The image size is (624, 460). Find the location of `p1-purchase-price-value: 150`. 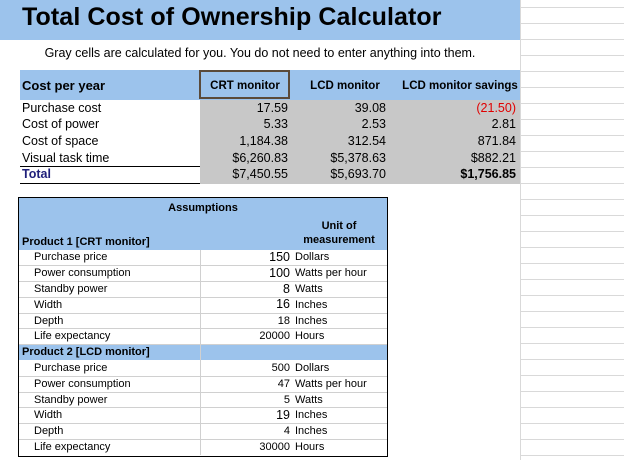

p1-purchase-price-value: 150 is located at coordinates (279, 257).